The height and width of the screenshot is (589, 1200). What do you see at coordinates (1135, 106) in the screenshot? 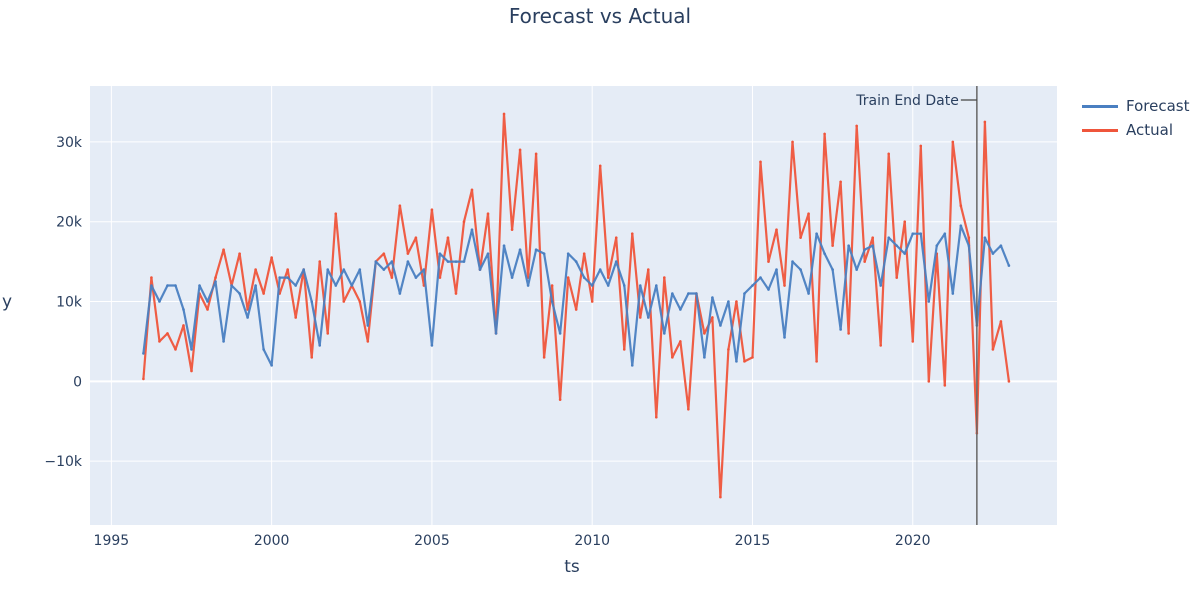
I see `legend-item-forecast: Forecast` at bounding box center [1135, 106].